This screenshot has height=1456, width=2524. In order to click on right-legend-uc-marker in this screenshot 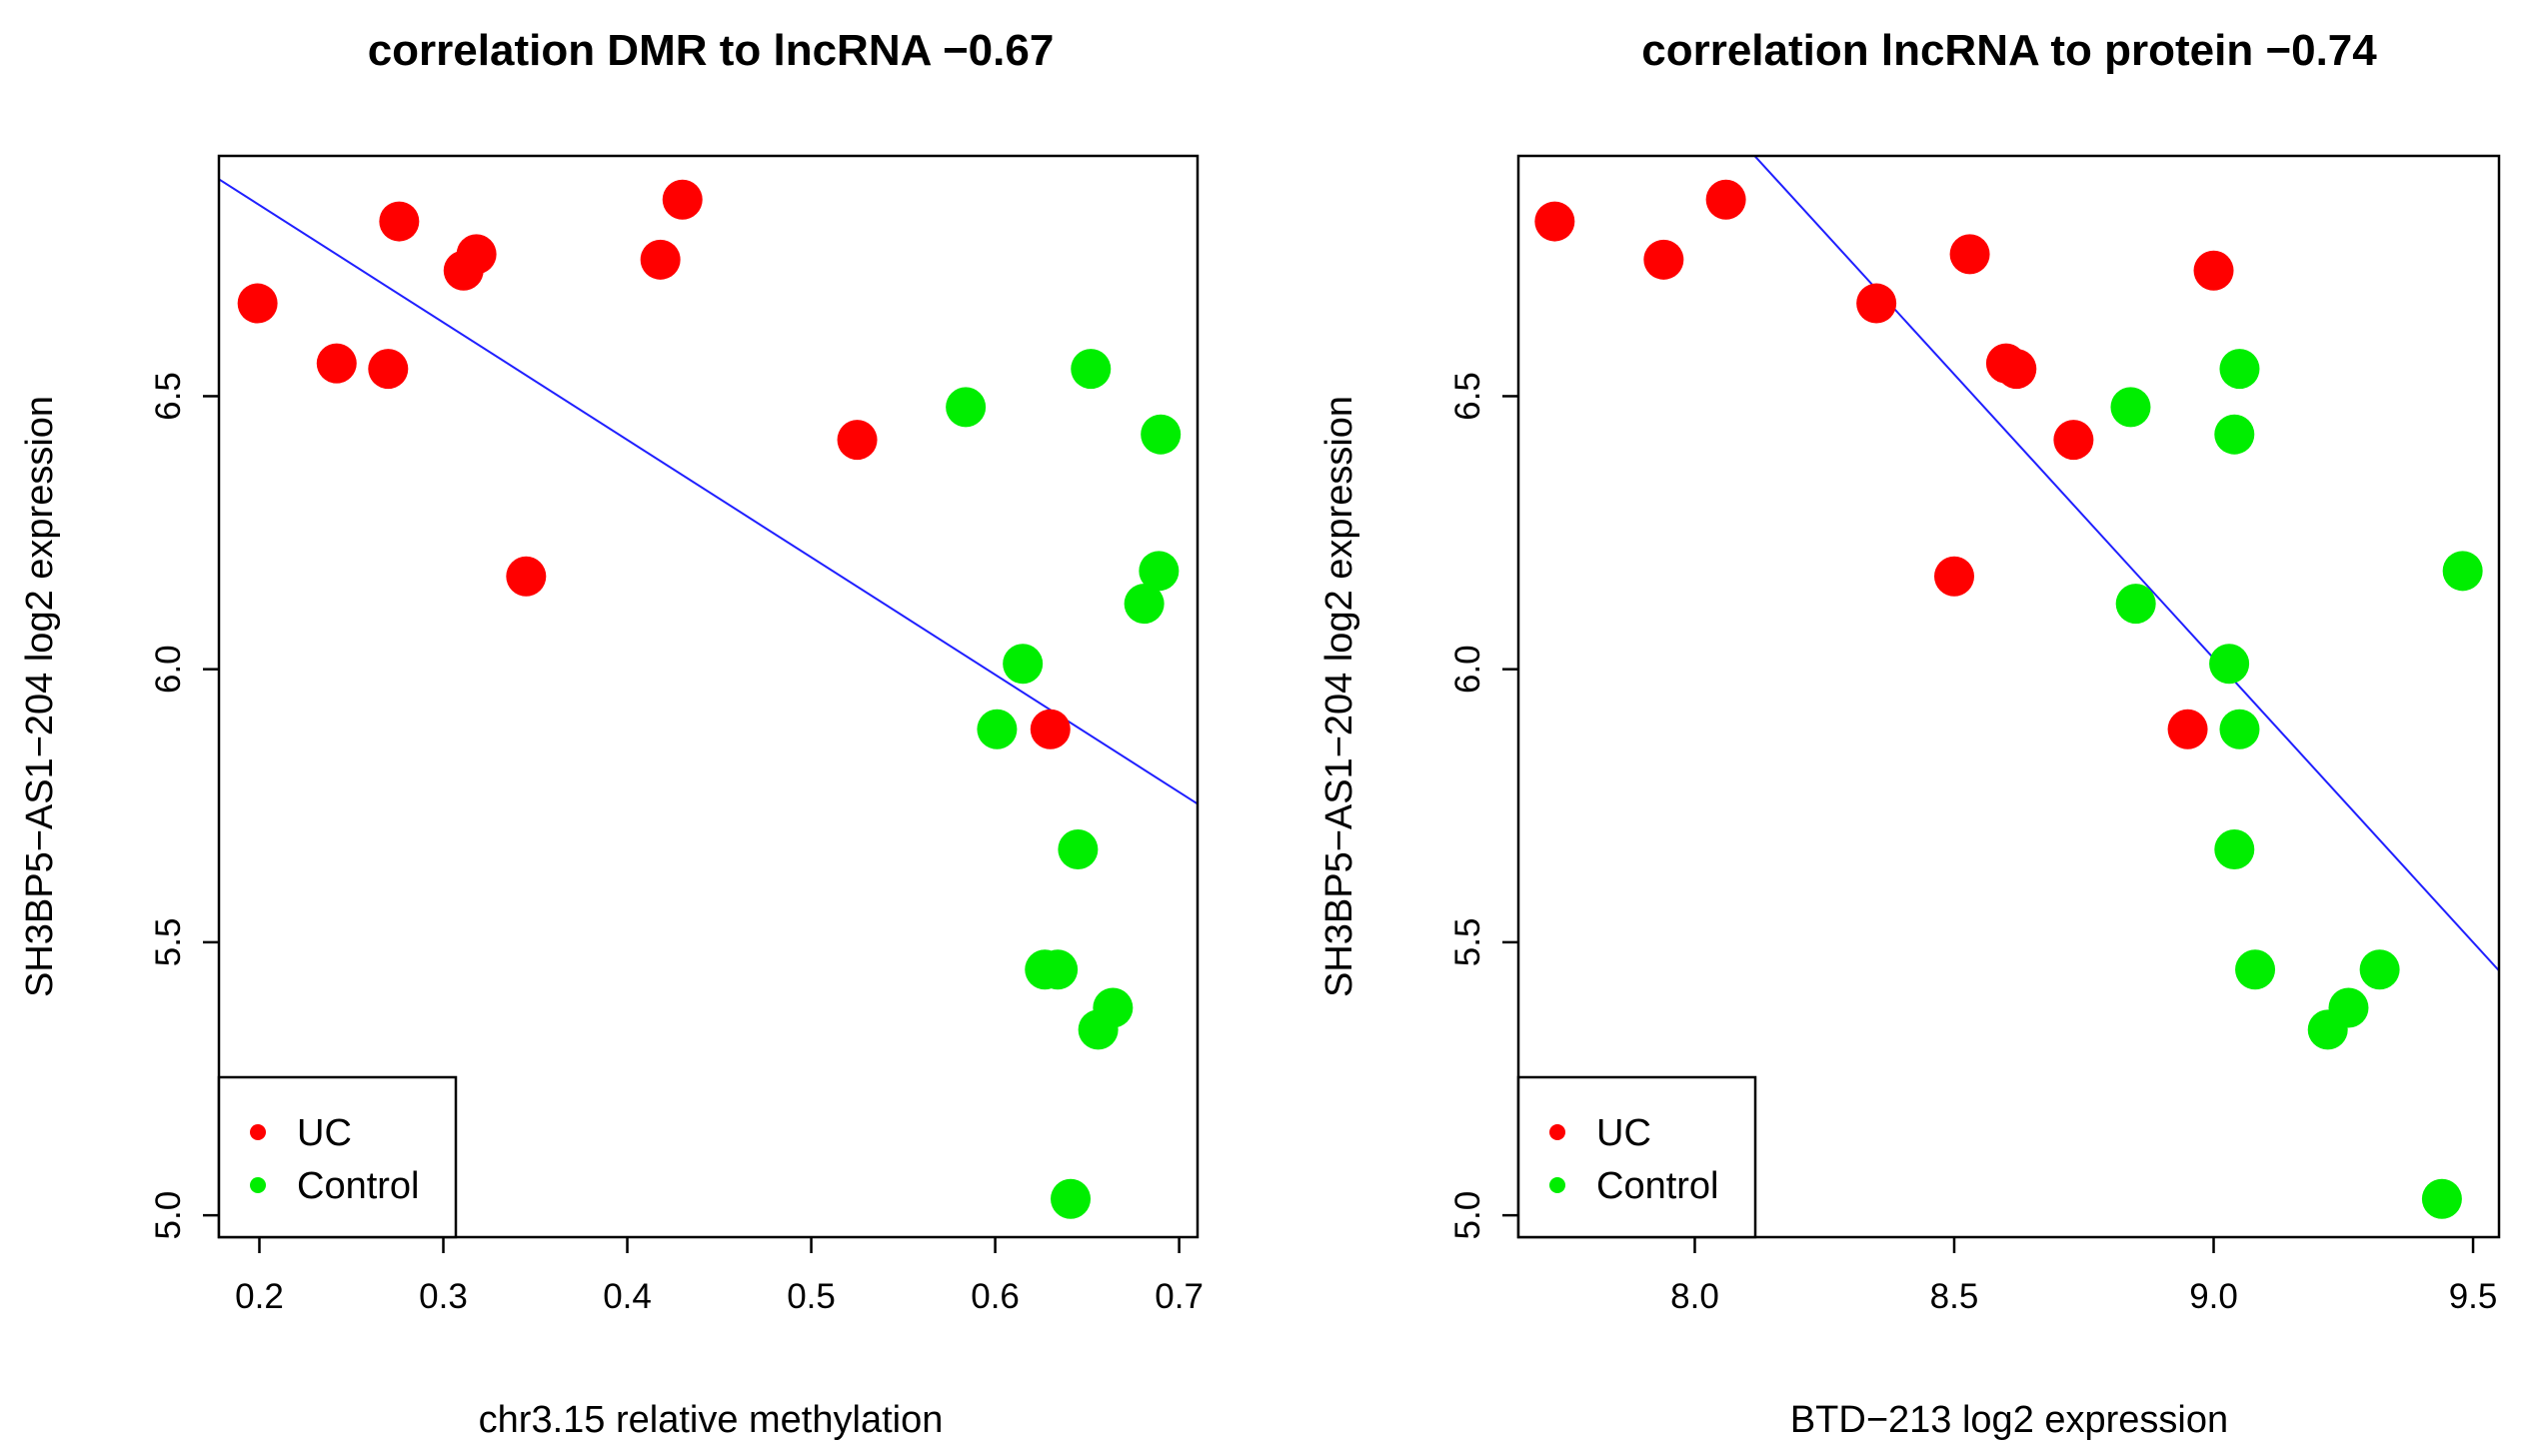, I will do `click(1557, 1132)`.